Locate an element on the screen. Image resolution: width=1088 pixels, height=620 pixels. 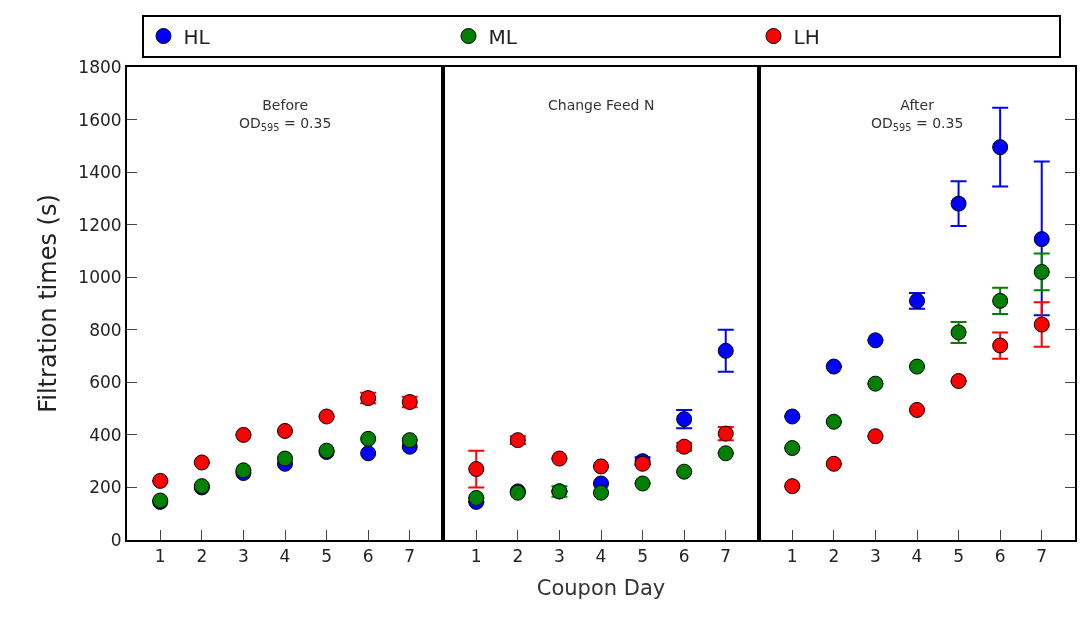
y-tick-label: 200 is located at coordinates (105, 487).